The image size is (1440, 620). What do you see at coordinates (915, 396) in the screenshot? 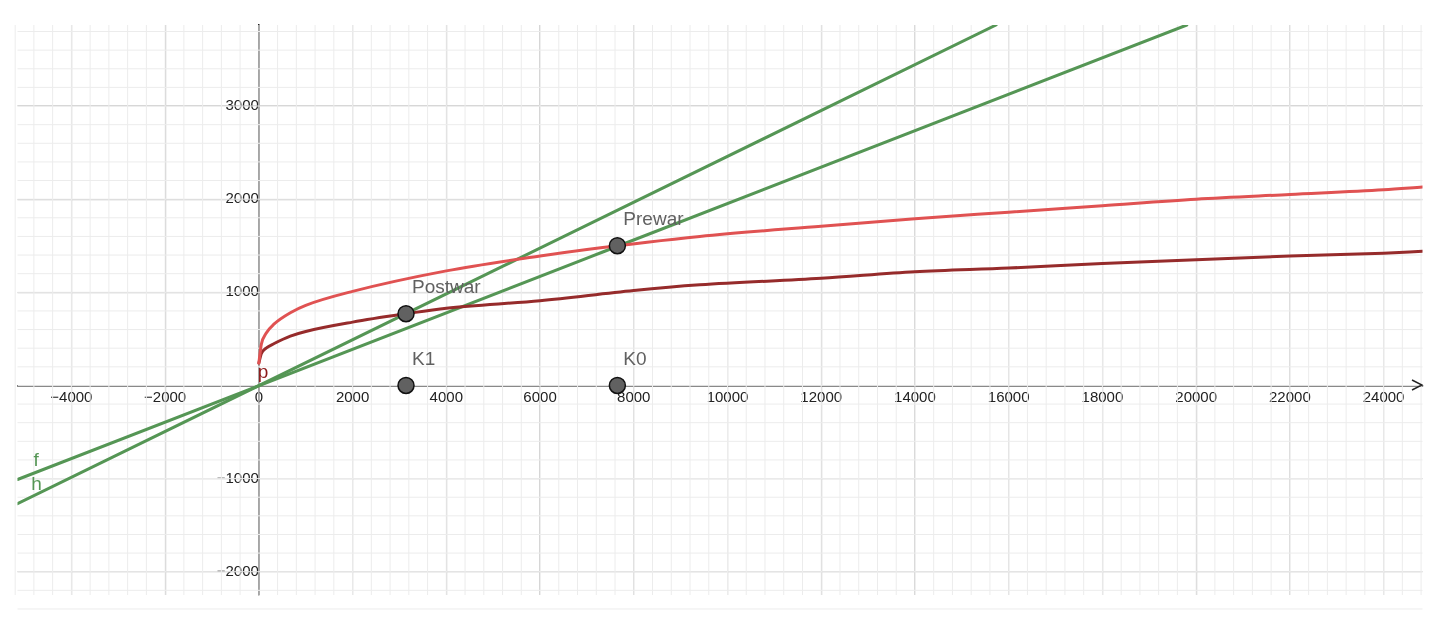
I see `x-tick-label: 14000` at bounding box center [915, 396].